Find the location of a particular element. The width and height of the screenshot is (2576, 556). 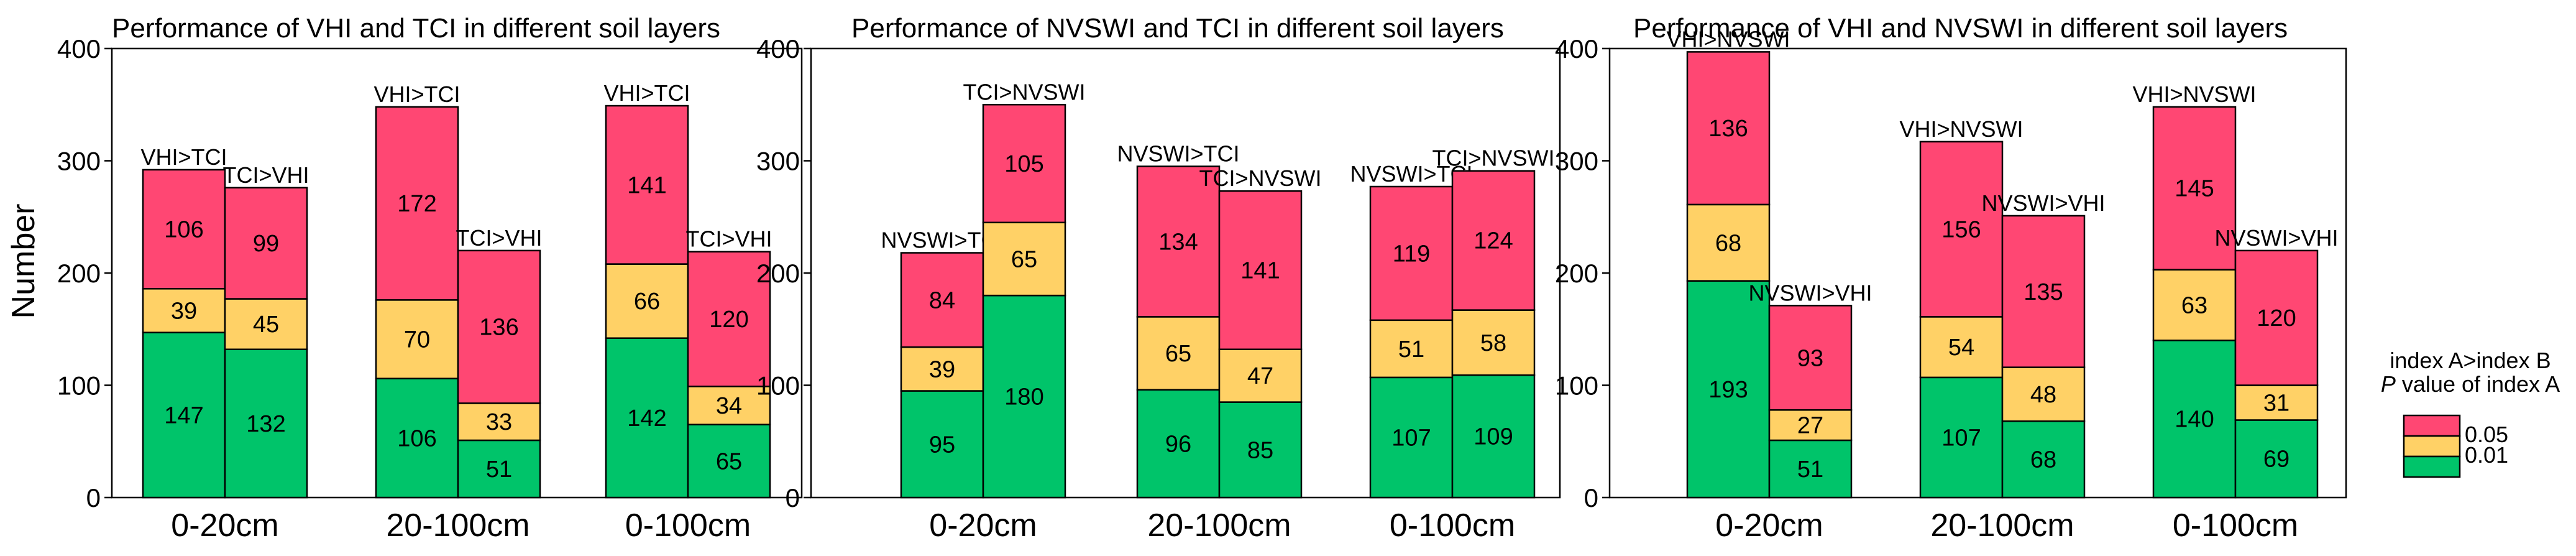

segment-value-label: 33 is located at coordinates (499, 422).